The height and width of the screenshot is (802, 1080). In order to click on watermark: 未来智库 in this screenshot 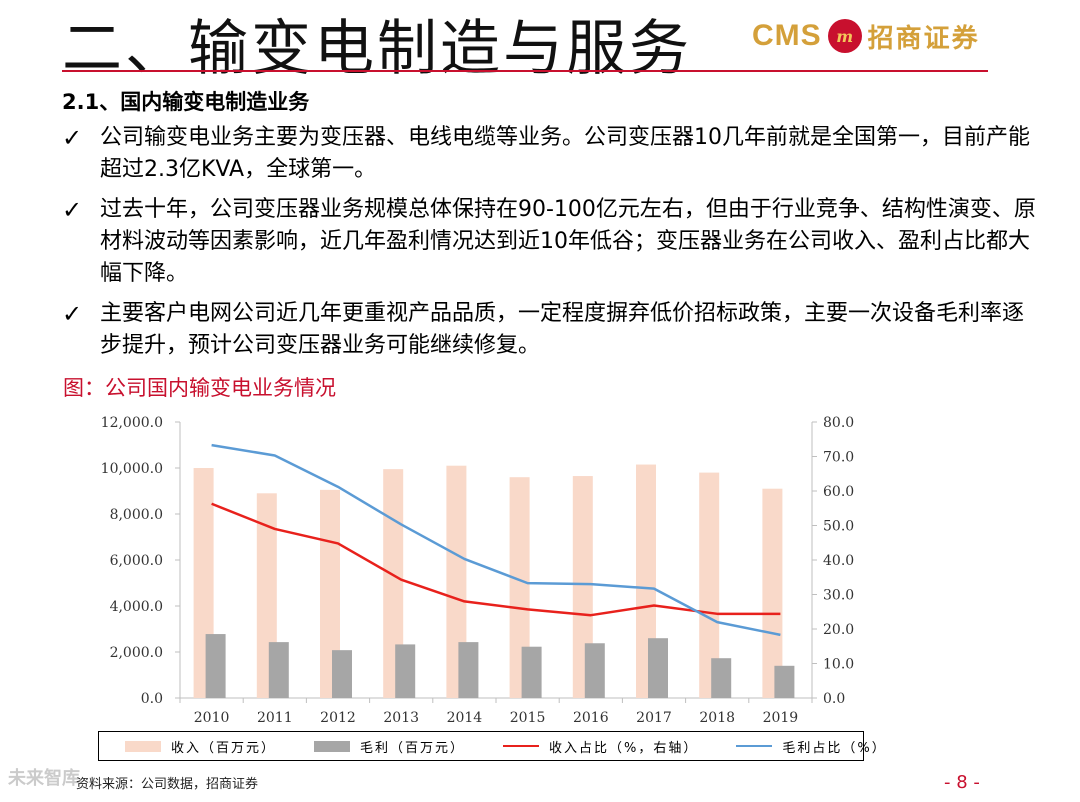, I will do `click(44, 778)`.